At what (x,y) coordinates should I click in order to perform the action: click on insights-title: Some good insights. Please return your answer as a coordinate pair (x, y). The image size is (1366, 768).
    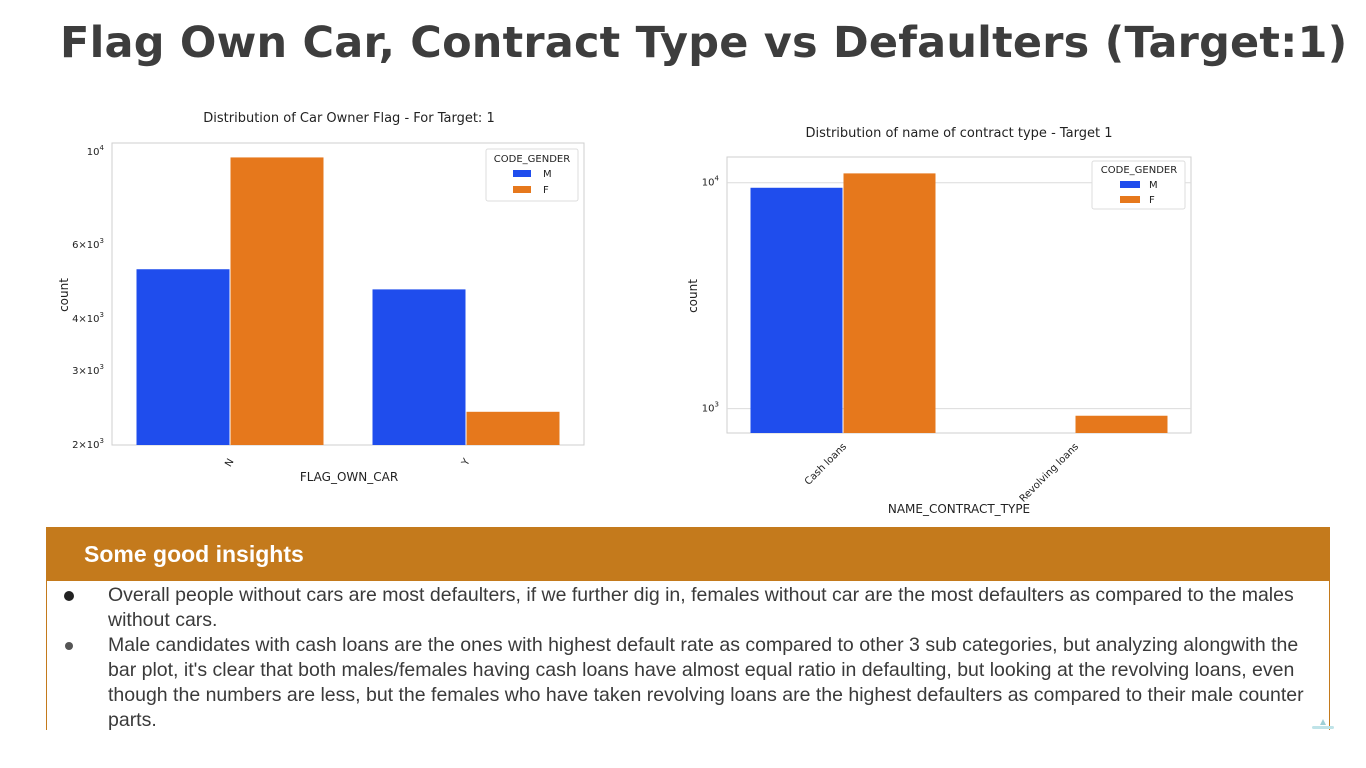
    Looking at the image, I should click on (194, 553).